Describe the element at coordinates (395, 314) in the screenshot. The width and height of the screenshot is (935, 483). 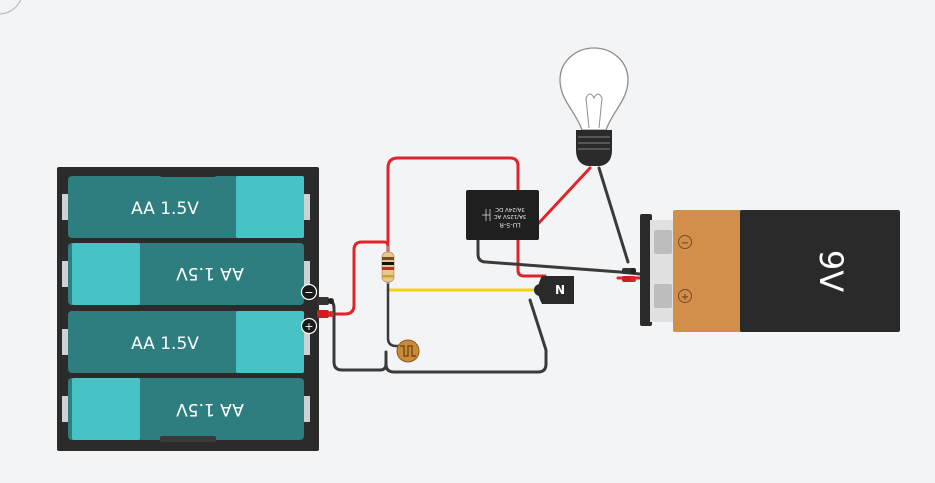
I see `wire-resistor-to-ldr` at that location.